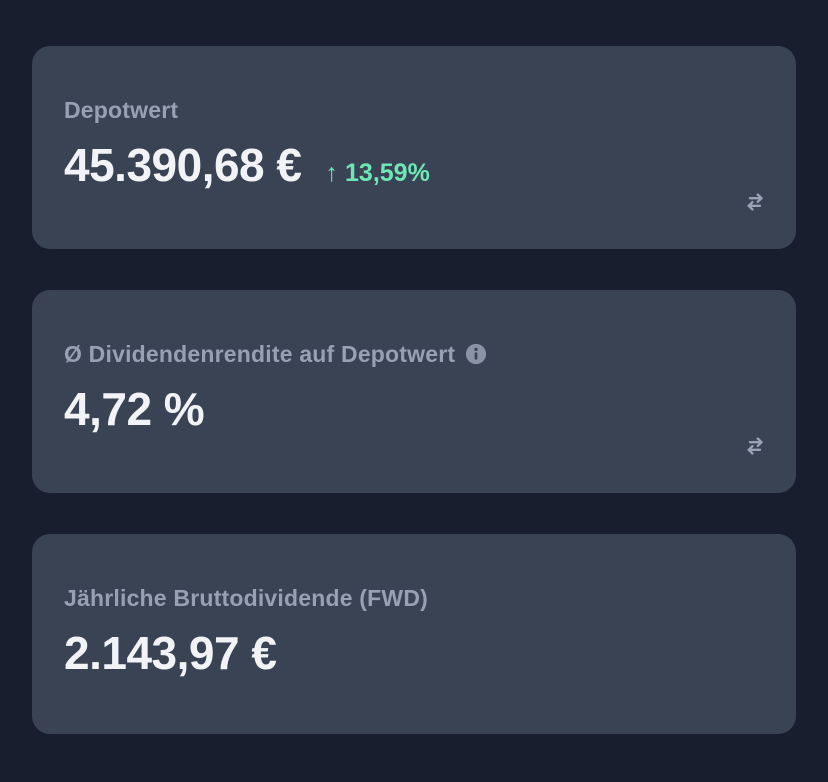 The image size is (828, 782). What do you see at coordinates (414, 409) in the screenshot?
I see `card-dividendenrendite-value-row: 4,72 %` at bounding box center [414, 409].